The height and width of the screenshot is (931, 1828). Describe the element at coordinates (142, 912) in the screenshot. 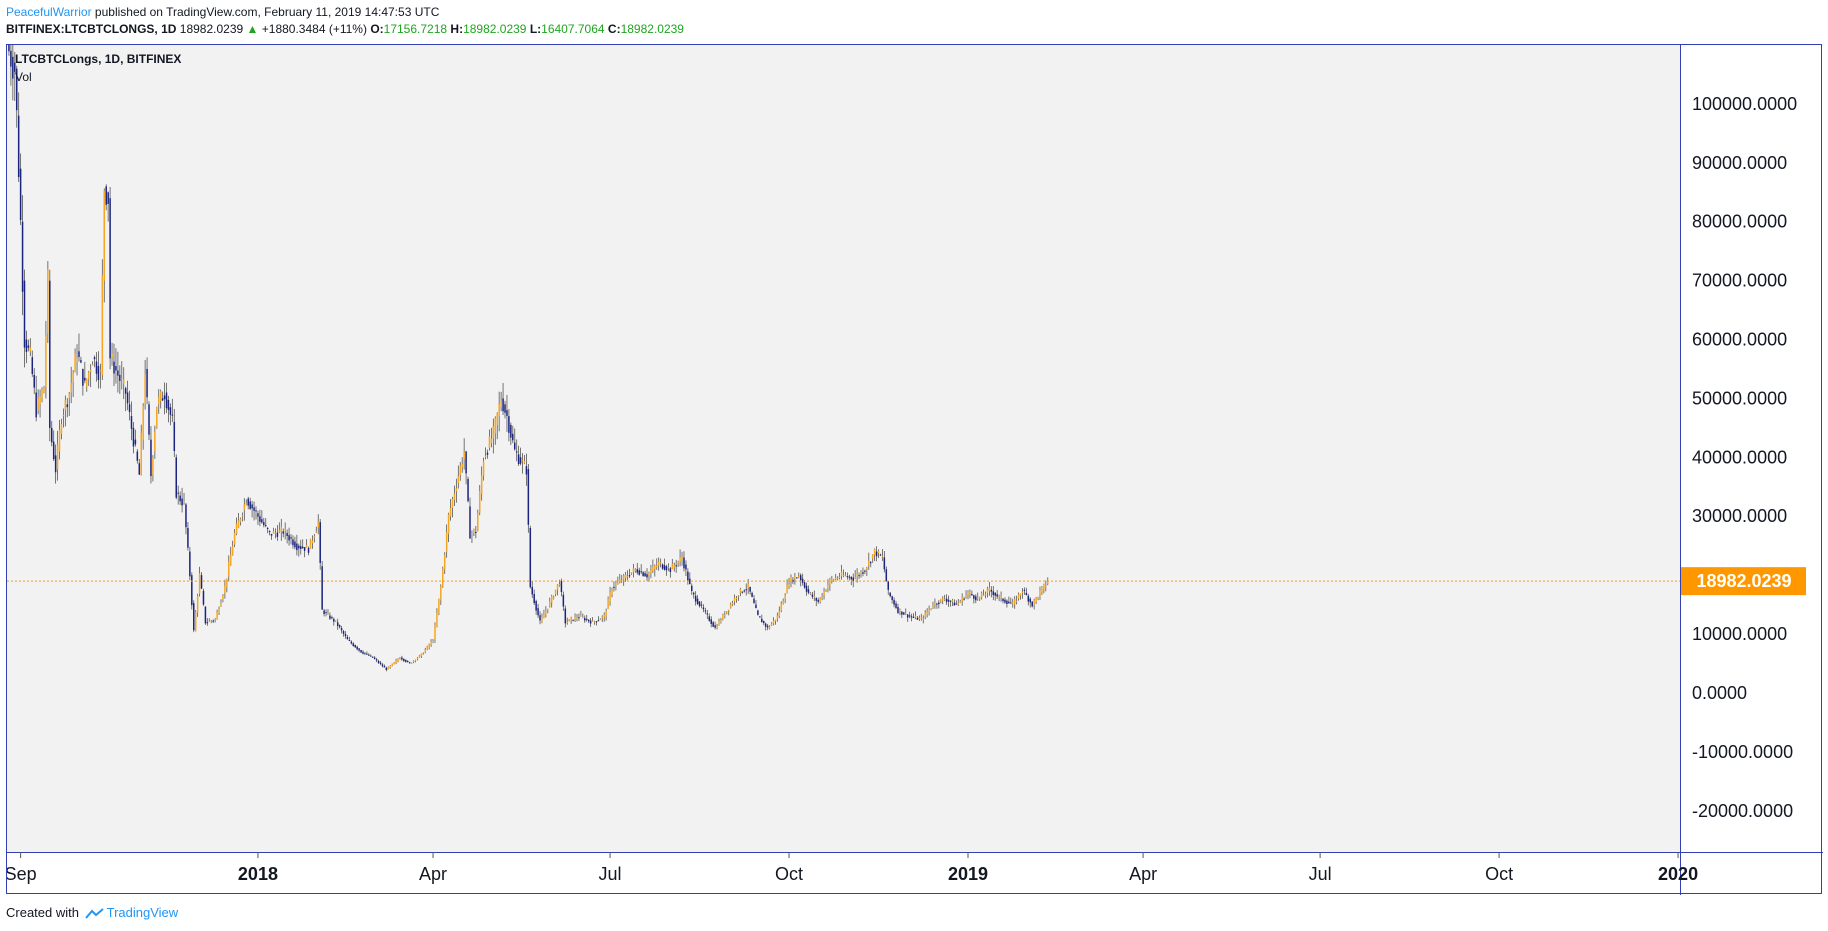

I see `tradingview-link: TradingView` at that location.